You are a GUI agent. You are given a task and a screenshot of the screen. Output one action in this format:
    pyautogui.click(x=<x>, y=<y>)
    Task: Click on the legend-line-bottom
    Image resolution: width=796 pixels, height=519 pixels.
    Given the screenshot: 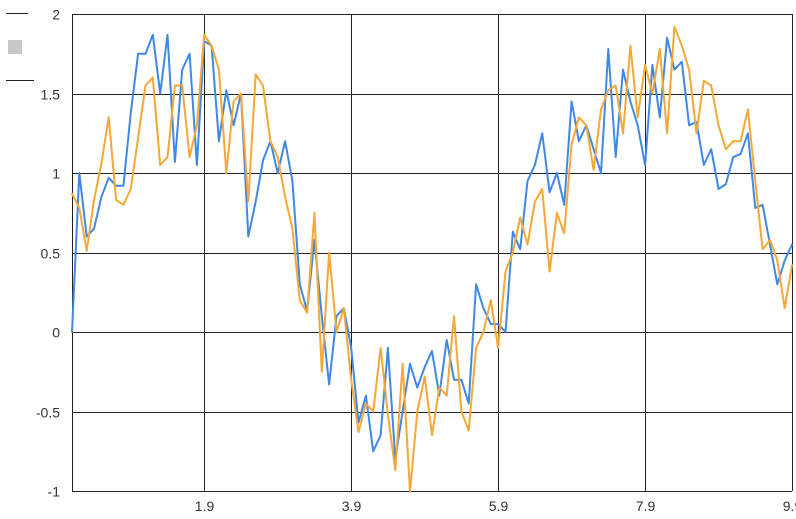 What is the action you would take?
    pyautogui.click(x=20, y=80)
    